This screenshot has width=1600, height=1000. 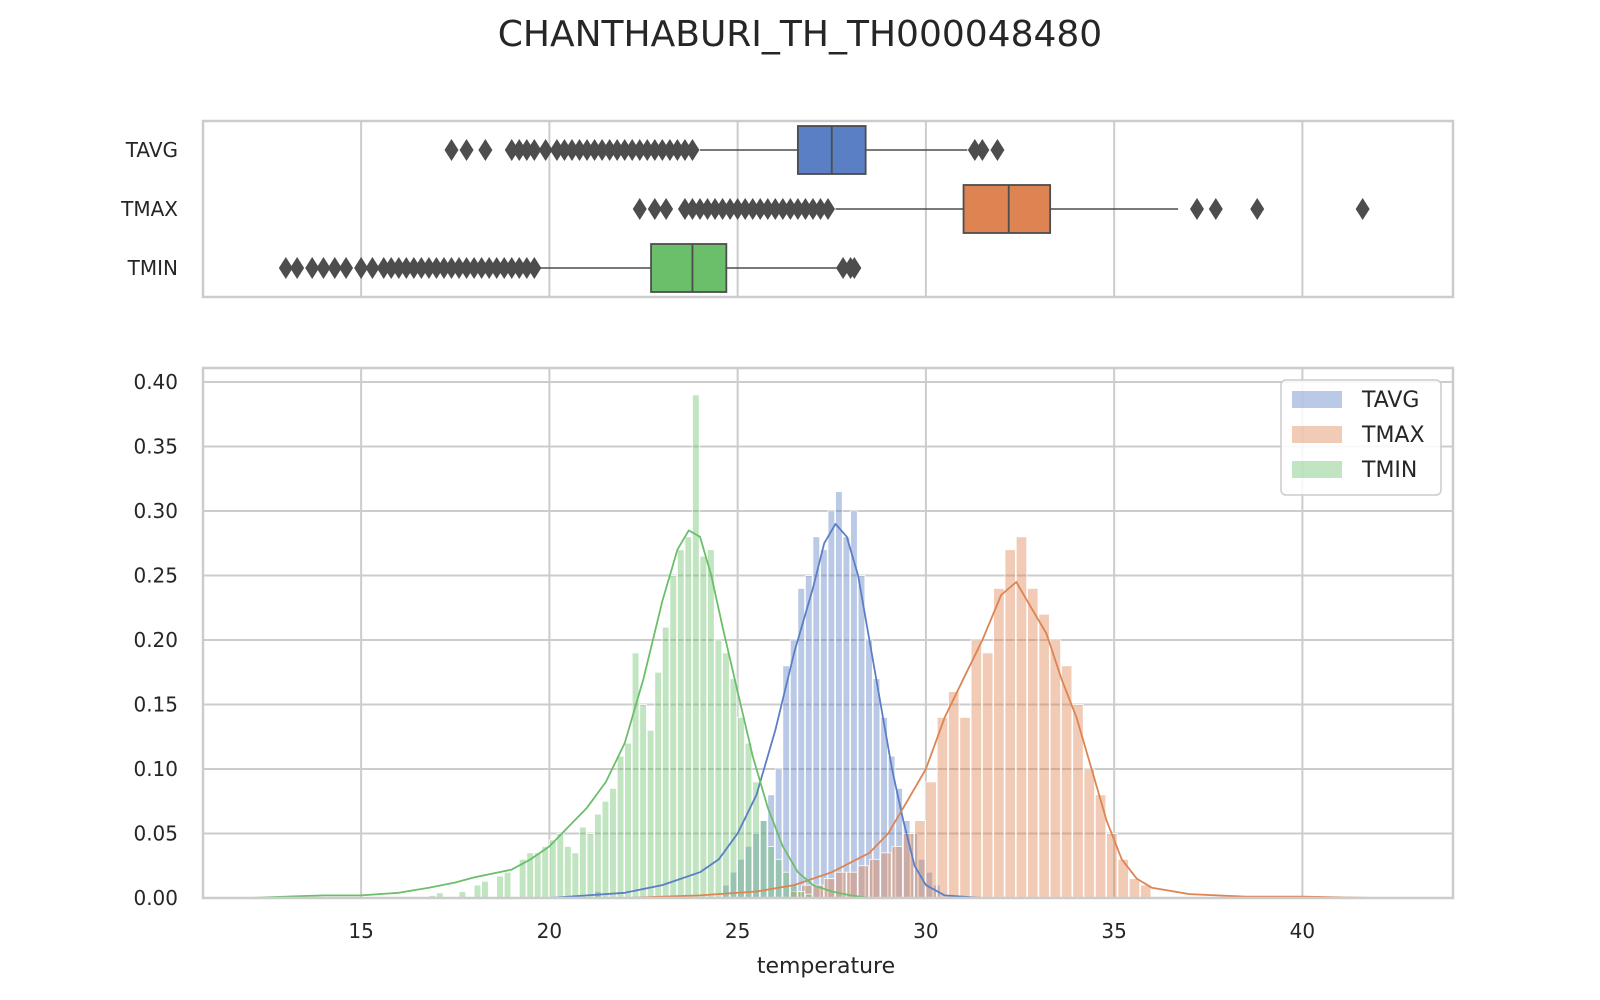 I want to click on x-tick-label: 25, so click(x=737, y=931).